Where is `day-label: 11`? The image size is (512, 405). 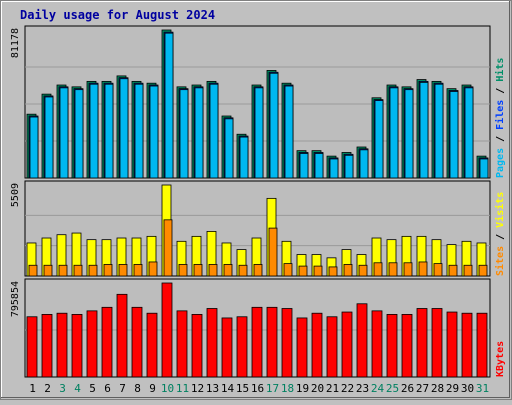
day-label: 11 is located at coordinates (182, 388).